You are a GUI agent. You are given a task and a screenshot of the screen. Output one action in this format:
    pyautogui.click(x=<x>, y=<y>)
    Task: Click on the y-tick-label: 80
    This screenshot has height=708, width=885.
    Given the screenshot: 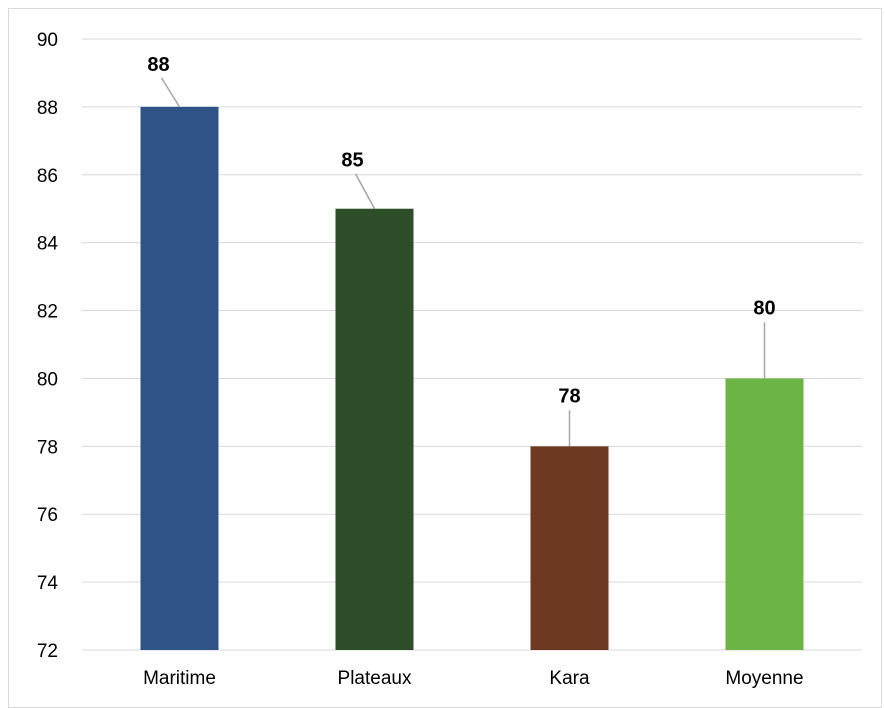 What is the action you would take?
    pyautogui.click(x=47, y=379)
    